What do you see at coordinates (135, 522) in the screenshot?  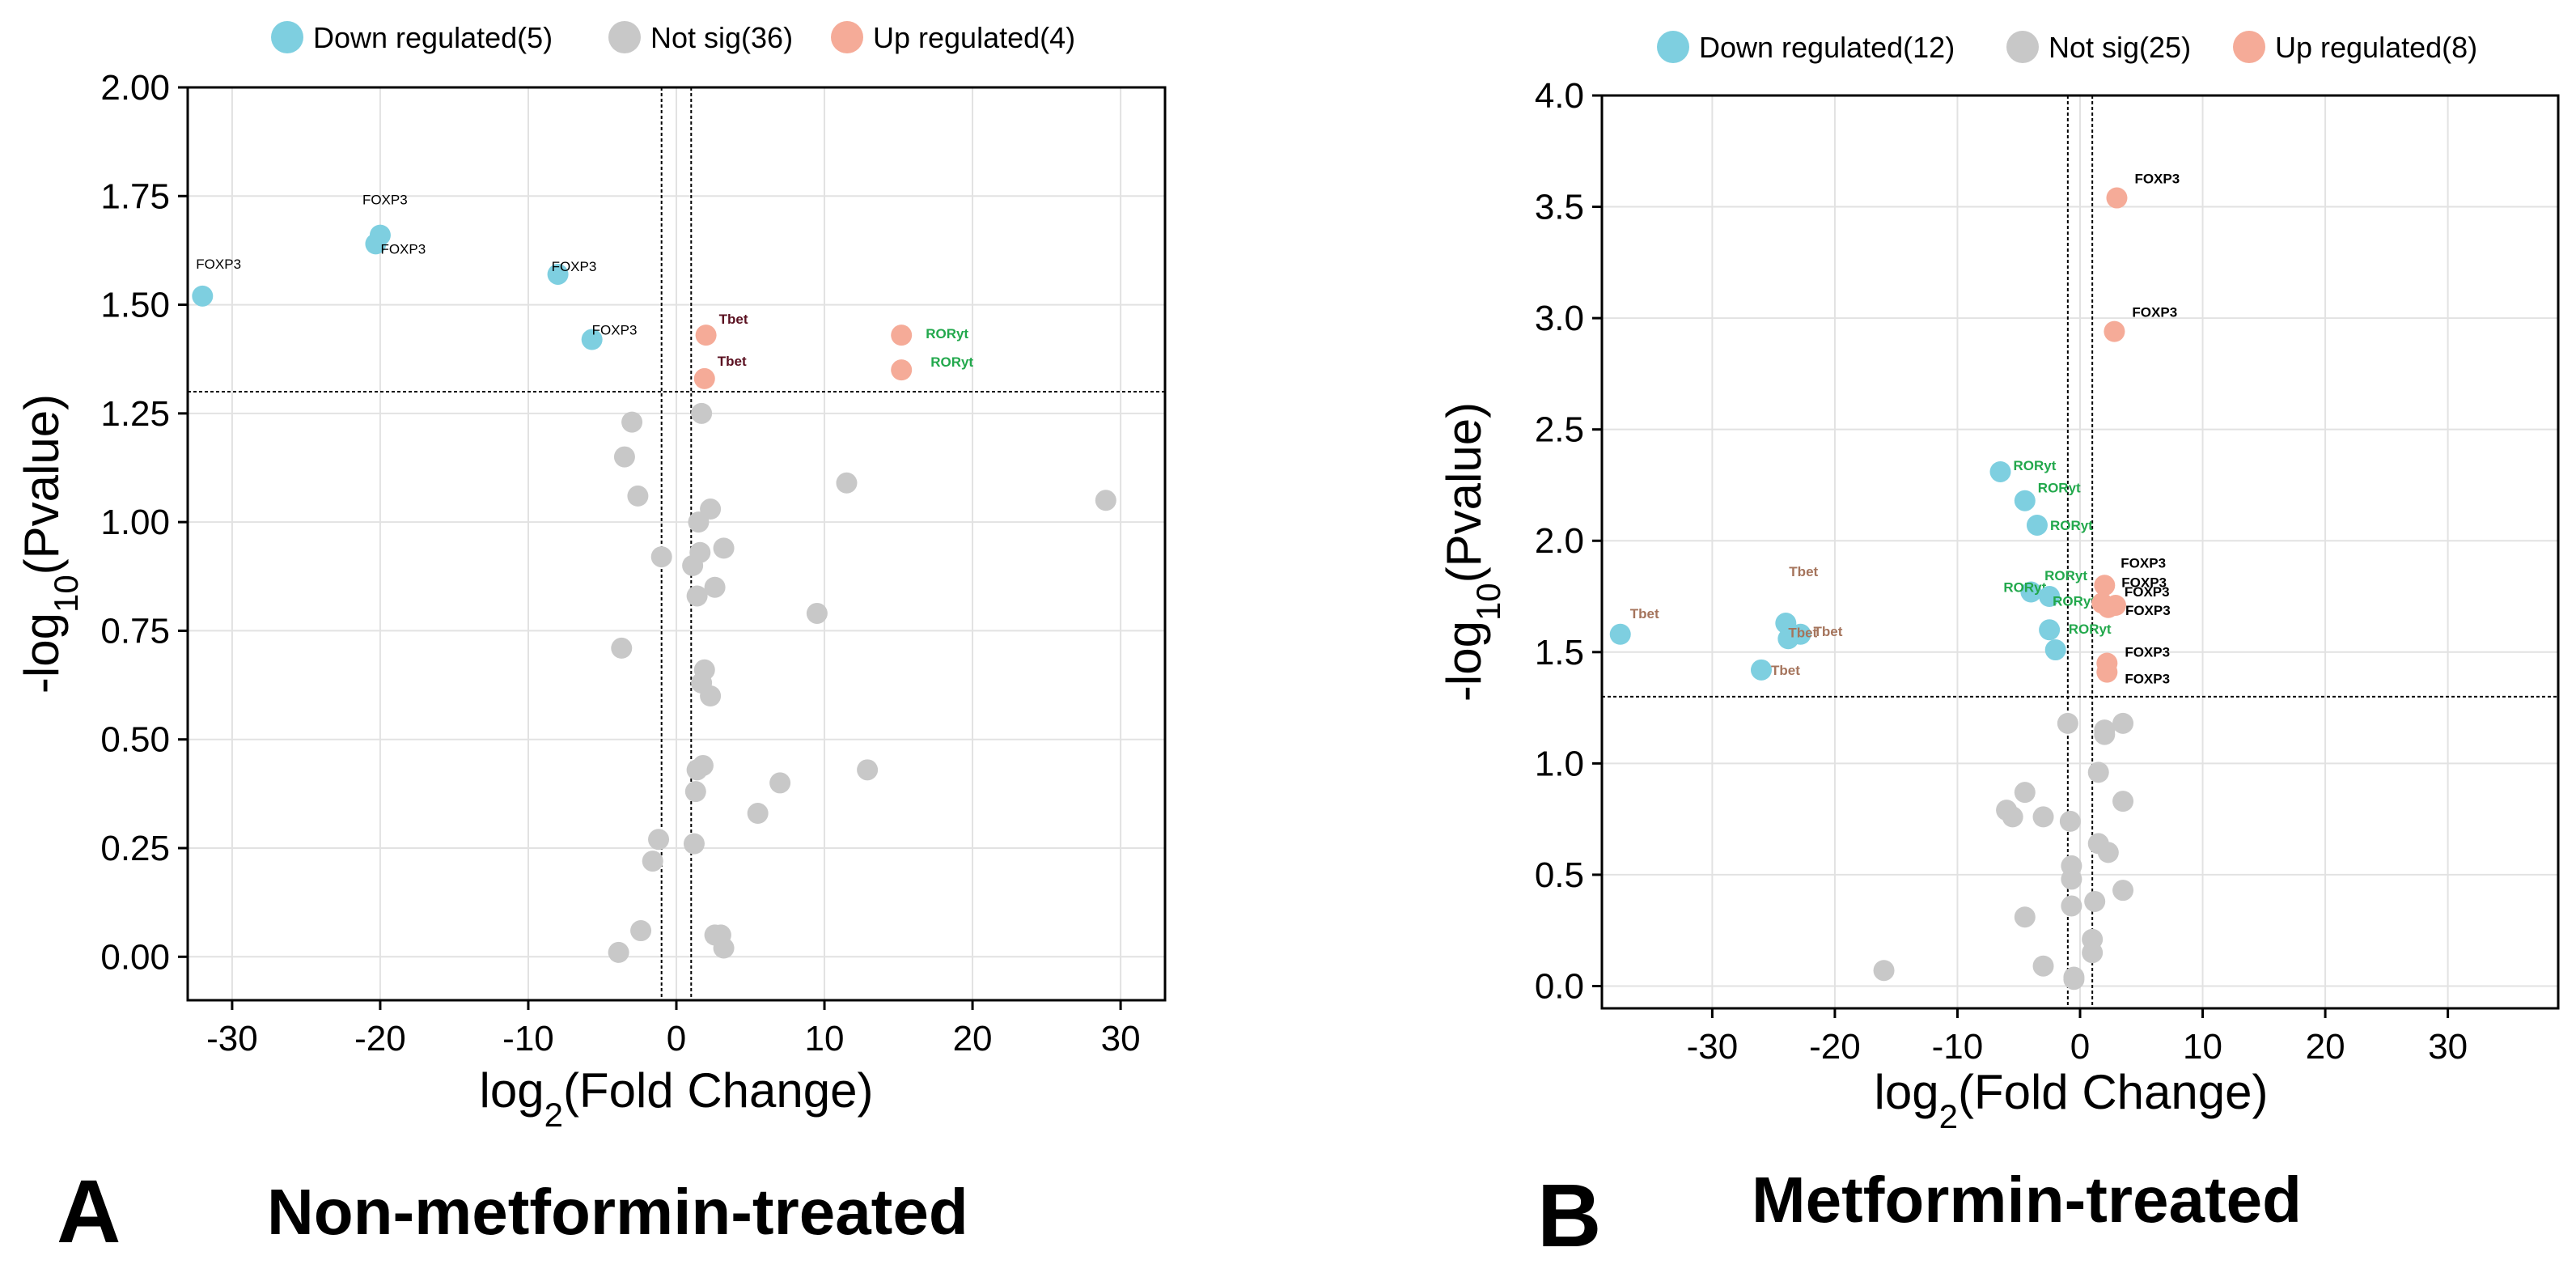 I see `y-tick-label: 1.00` at bounding box center [135, 522].